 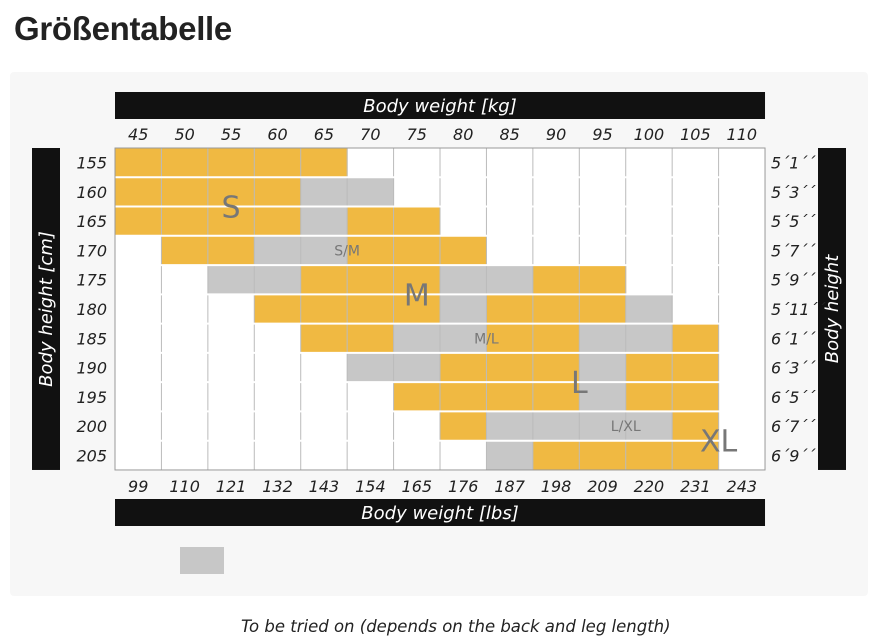 What do you see at coordinates (556, 134) in the screenshot?
I see `x-tick-kg: 90` at bounding box center [556, 134].